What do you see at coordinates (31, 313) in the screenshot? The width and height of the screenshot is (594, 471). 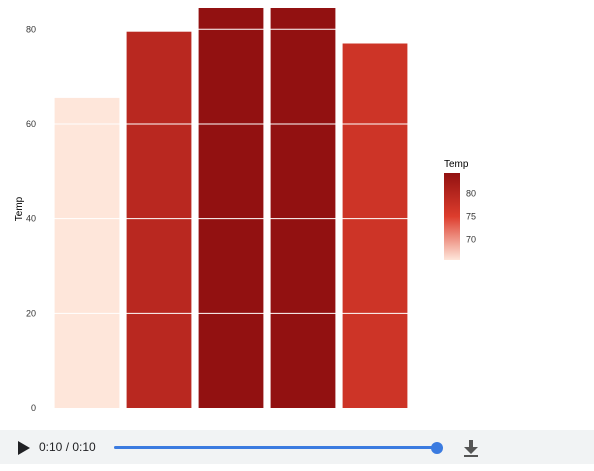 I see `y-tick-label-20: 20` at bounding box center [31, 313].